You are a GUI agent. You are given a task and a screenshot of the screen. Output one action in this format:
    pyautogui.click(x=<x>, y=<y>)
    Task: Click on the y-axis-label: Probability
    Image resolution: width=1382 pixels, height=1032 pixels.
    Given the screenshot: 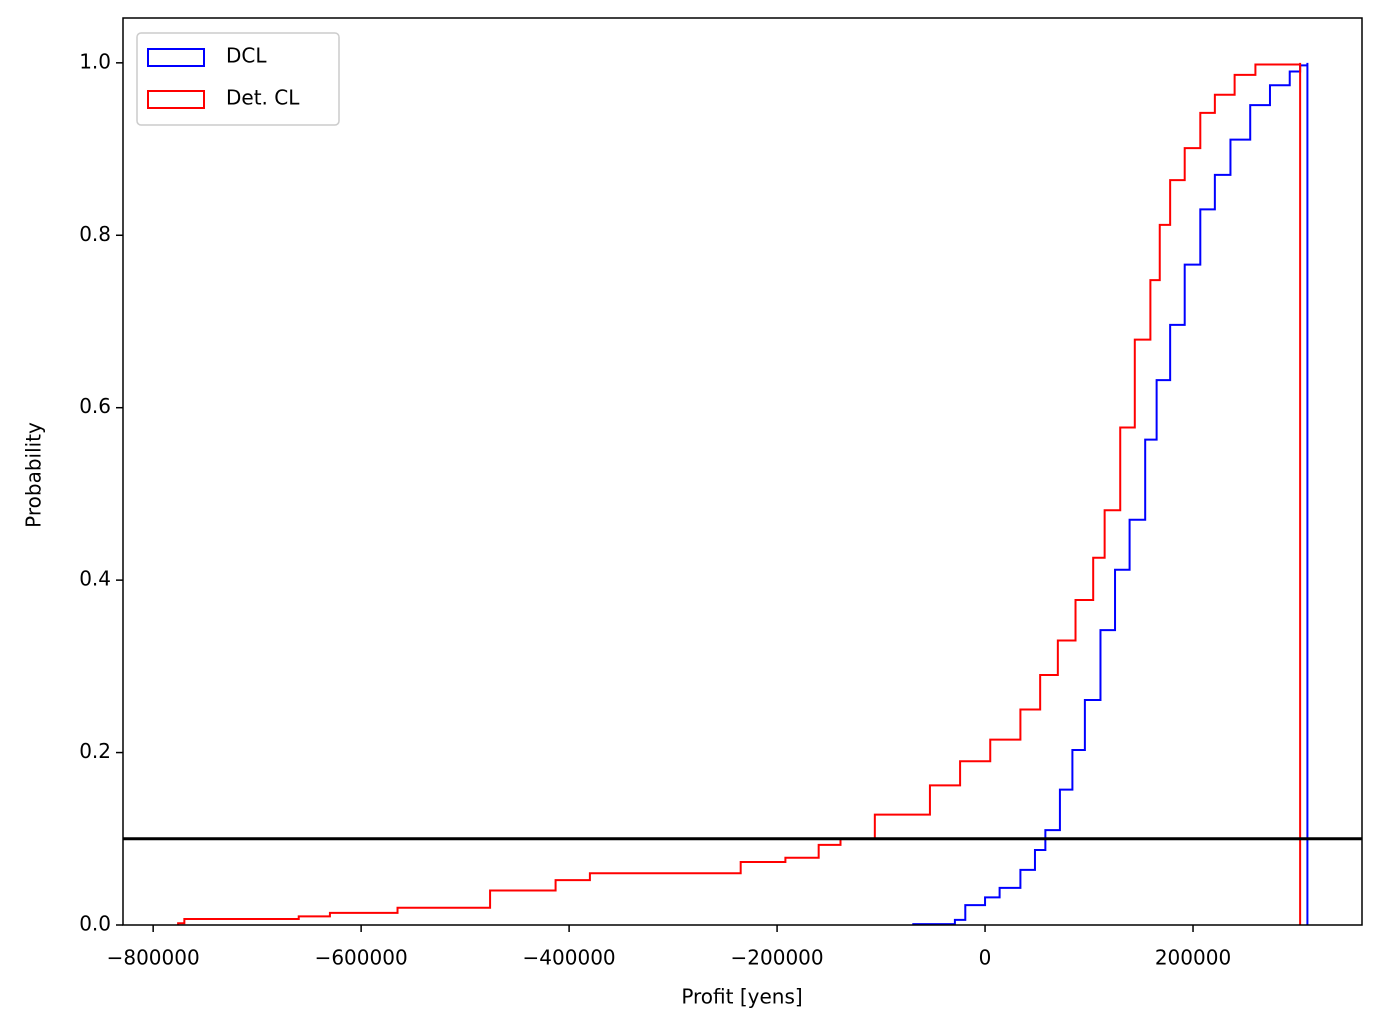 What is the action you would take?
    pyautogui.click(x=34, y=475)
    